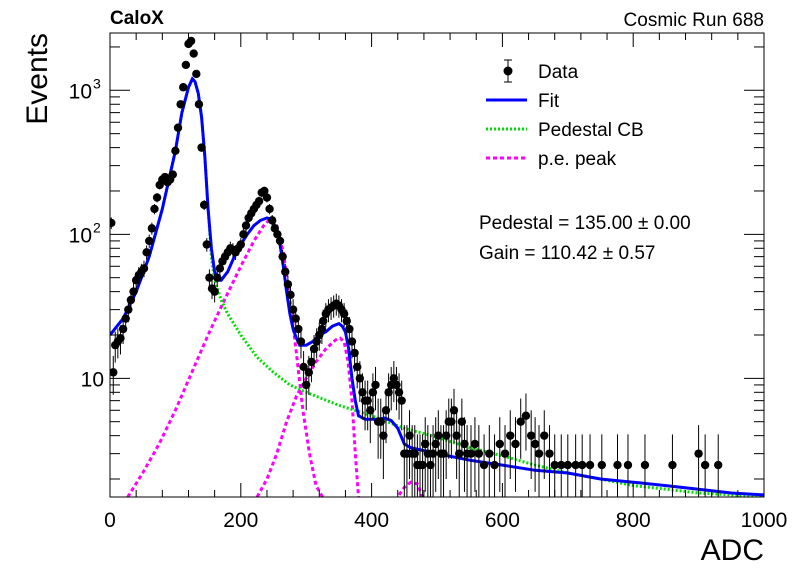  I want to click on legend-label: Data, so click(558, 72).